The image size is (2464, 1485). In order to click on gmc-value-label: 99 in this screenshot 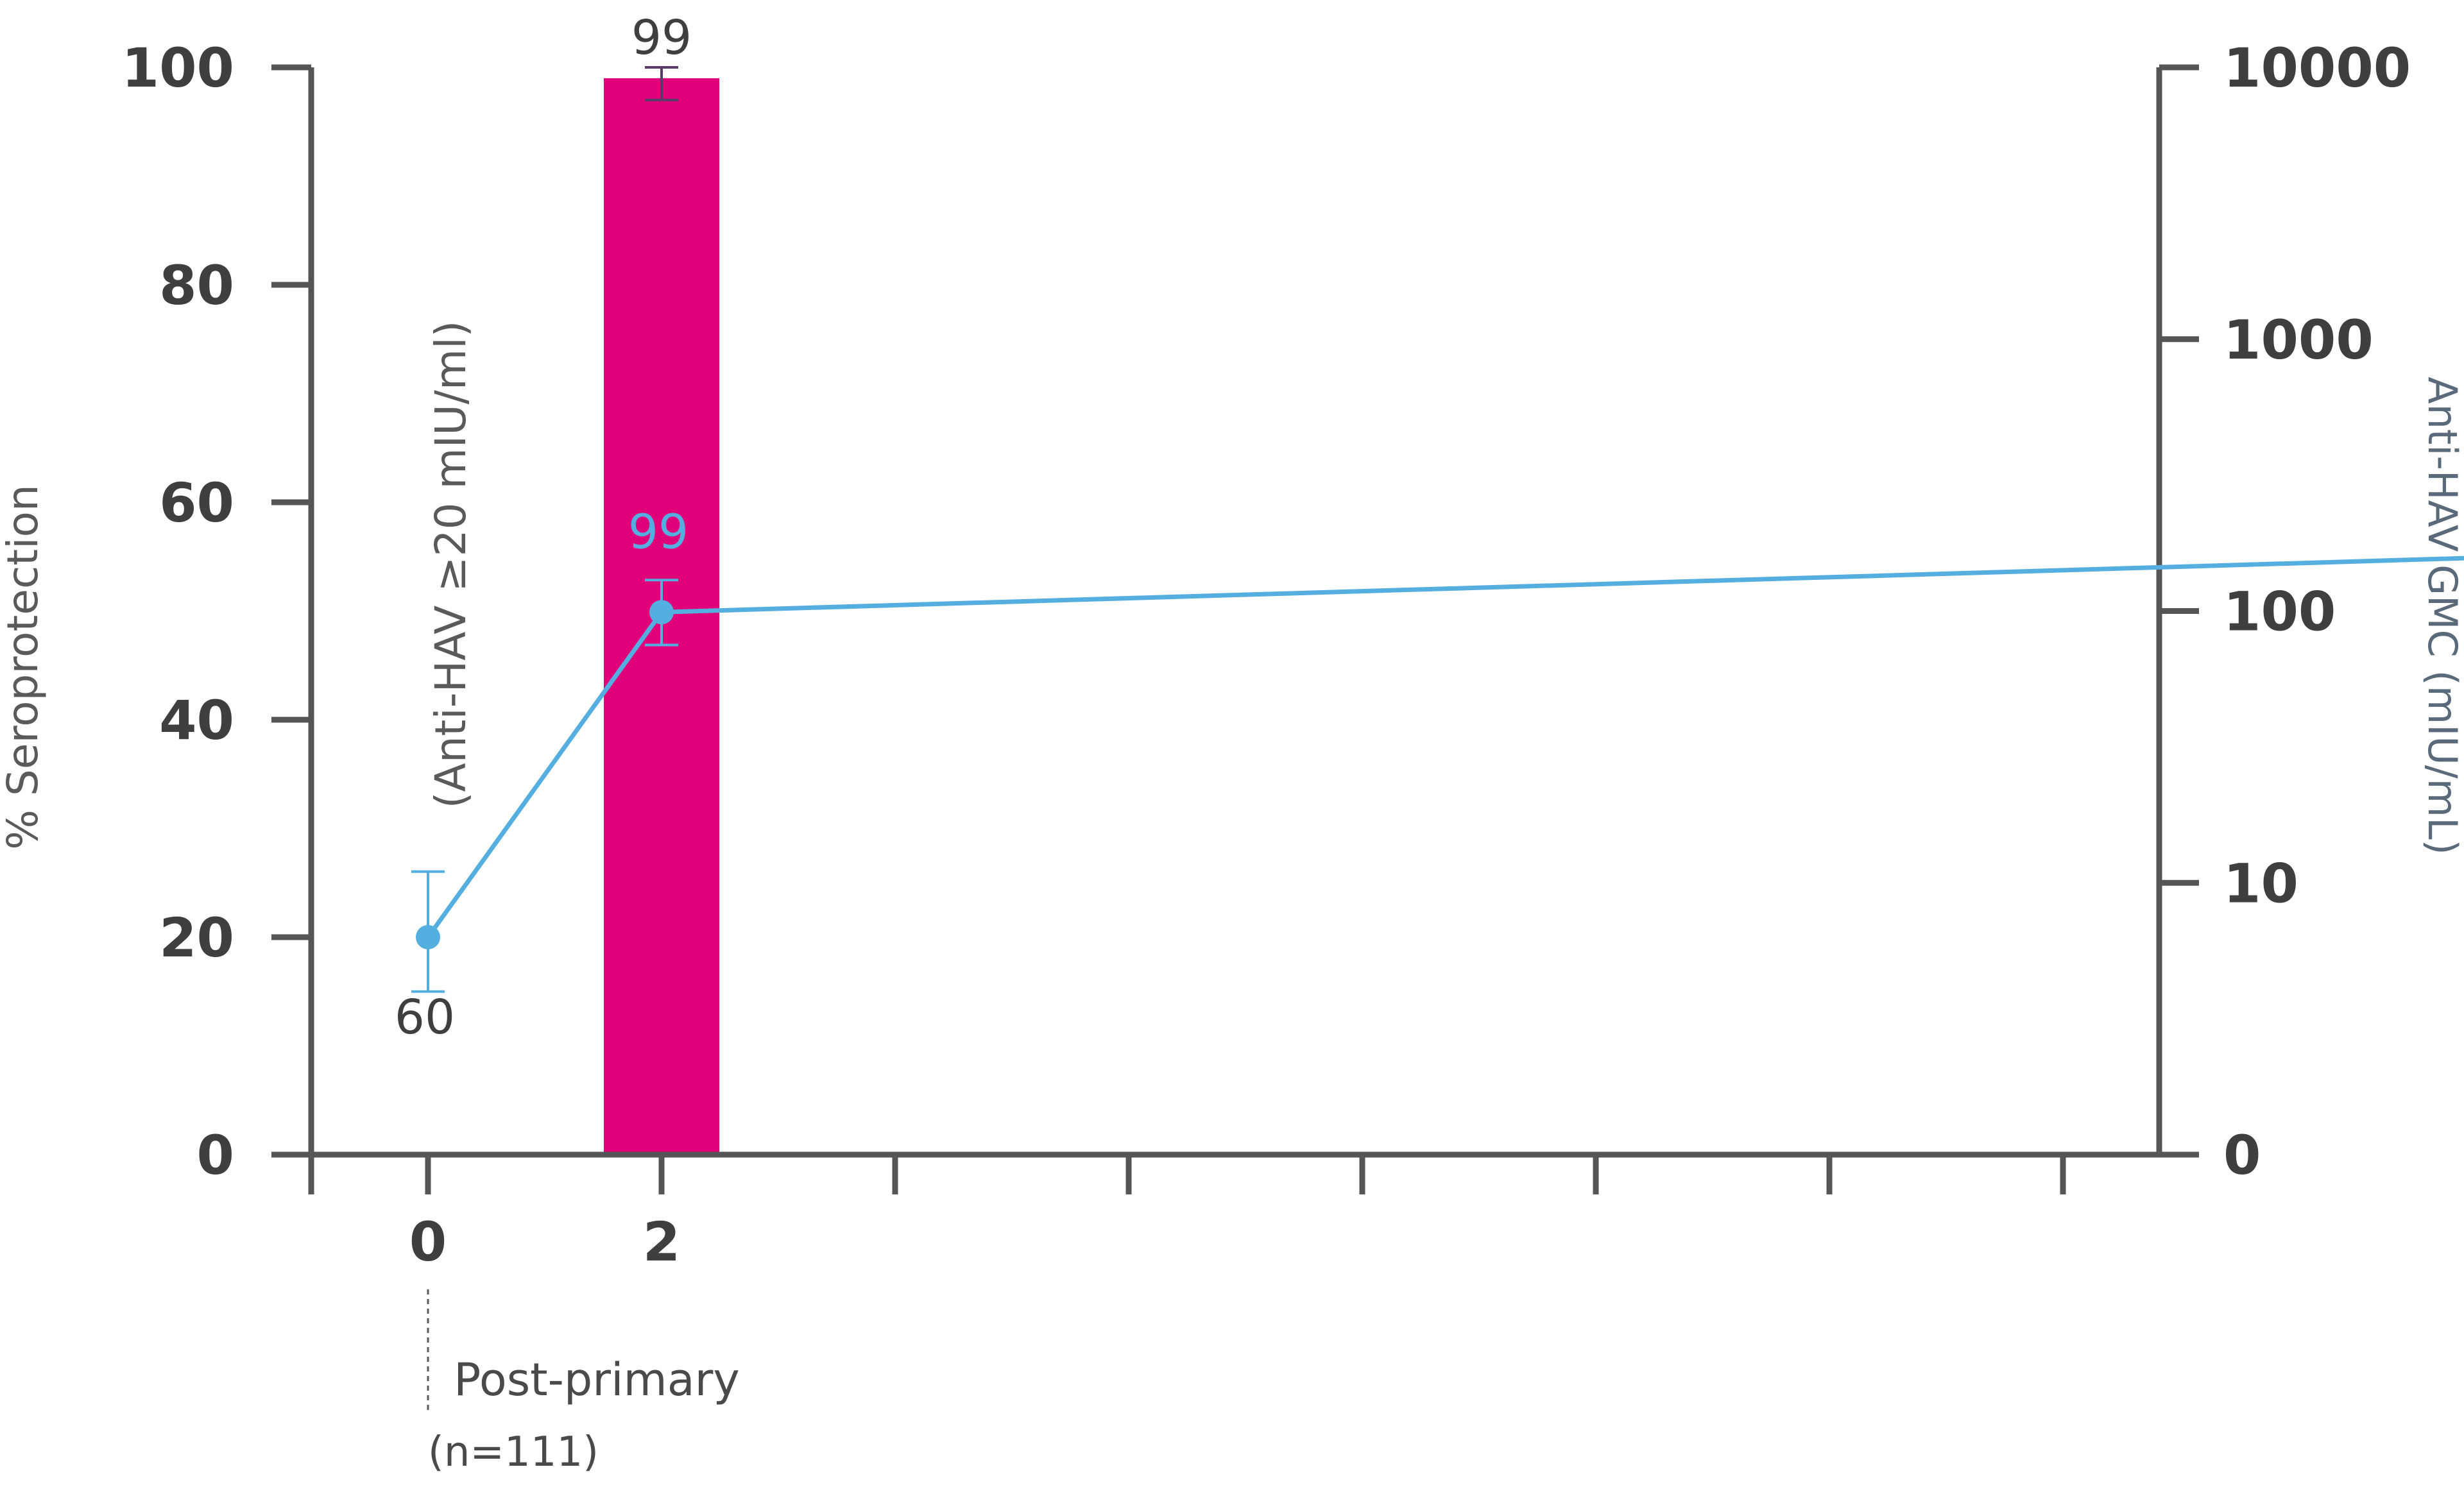, I will do `click(659, 531)`.